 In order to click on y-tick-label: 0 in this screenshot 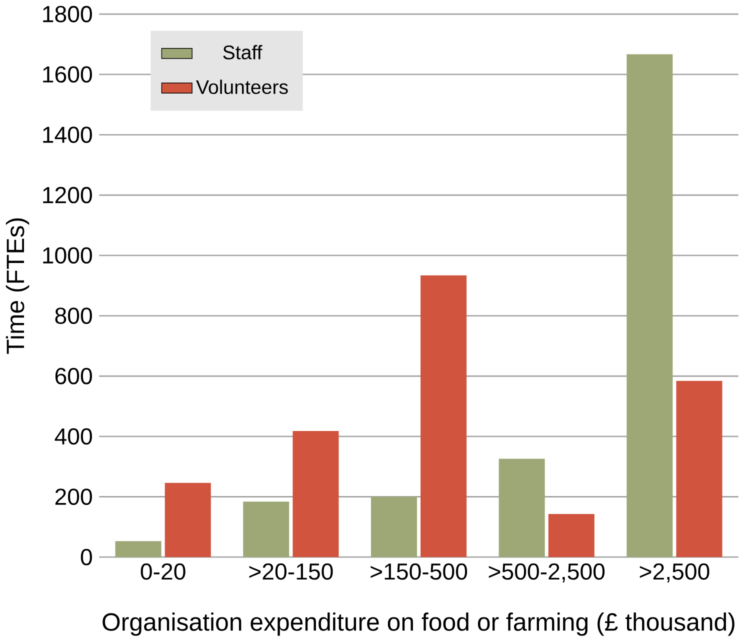, I will do `click(86, 557)`.